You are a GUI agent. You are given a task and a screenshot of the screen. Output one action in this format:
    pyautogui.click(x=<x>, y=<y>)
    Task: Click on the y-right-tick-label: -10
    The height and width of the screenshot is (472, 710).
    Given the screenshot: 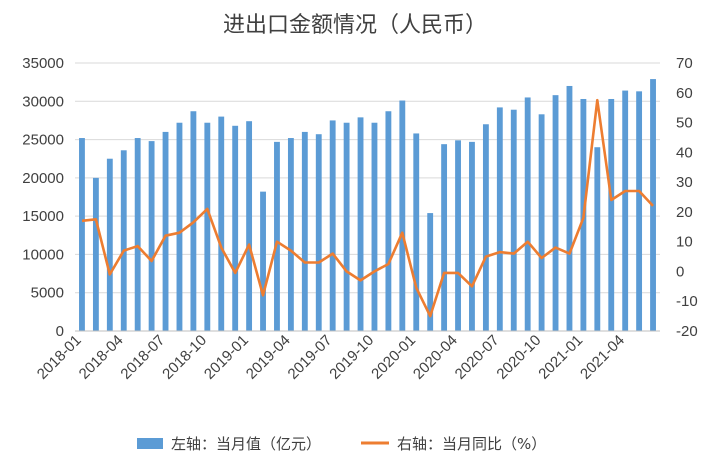 What is the action you would take?
    pyautogui.click(x=687, y=301)
    